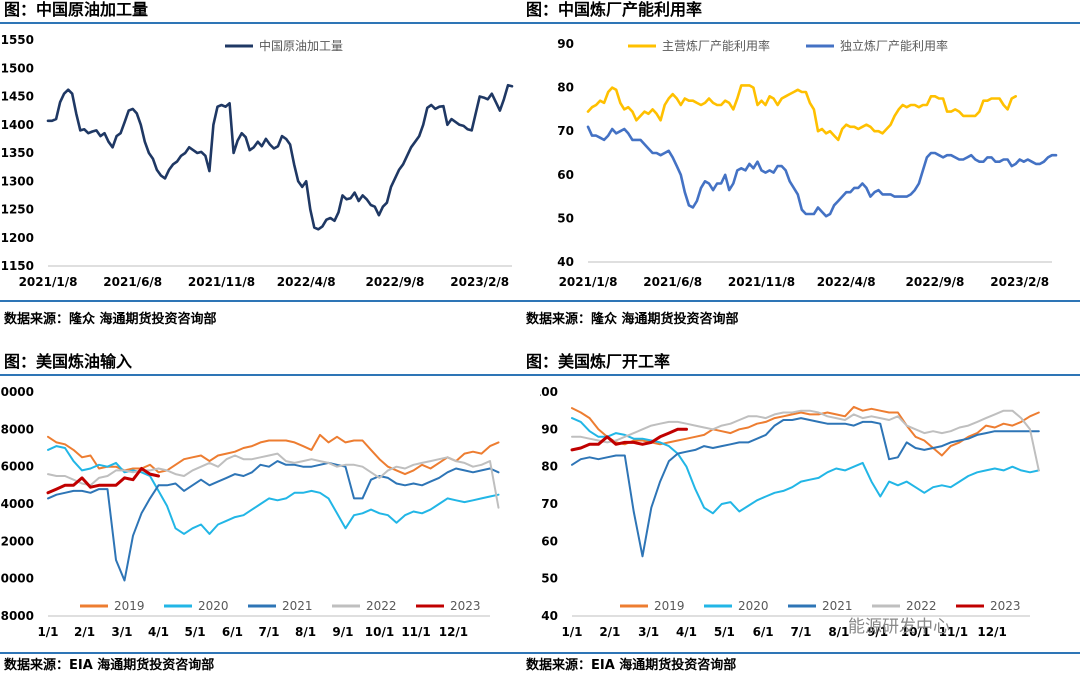 The image size is (1080, 677). What do you see at coordinates (17, 429) in the screenshot?
I see `y-tick-label: 18000` at bounding box center [17, 429].